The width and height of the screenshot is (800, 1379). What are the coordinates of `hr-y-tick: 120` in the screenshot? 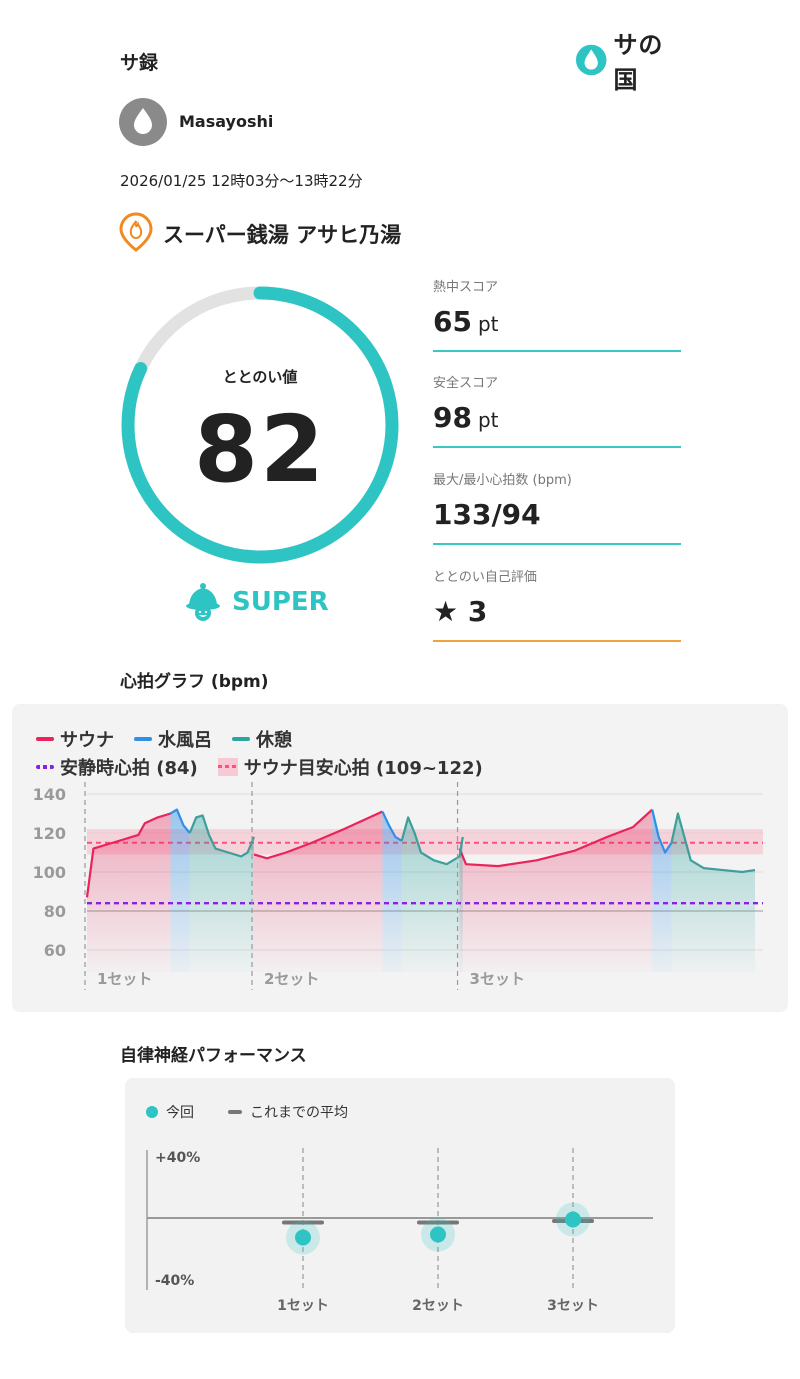 It's located at (49, 833).